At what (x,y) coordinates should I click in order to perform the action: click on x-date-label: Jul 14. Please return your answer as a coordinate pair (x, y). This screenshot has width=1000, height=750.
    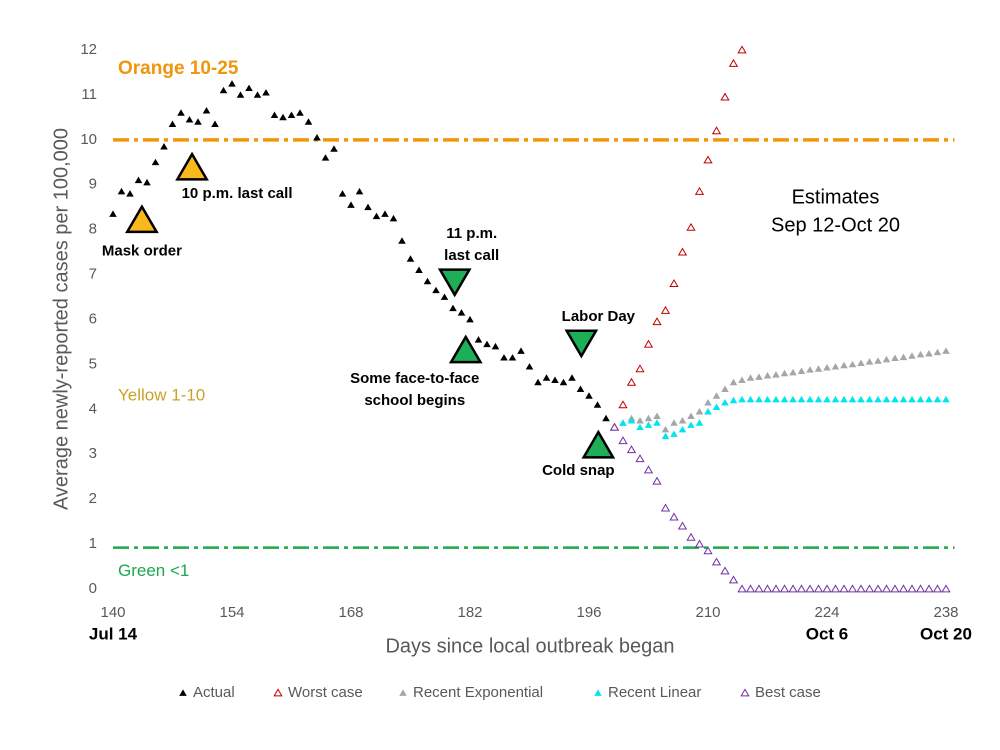
    Looking at the image, I should click on (113, 633).